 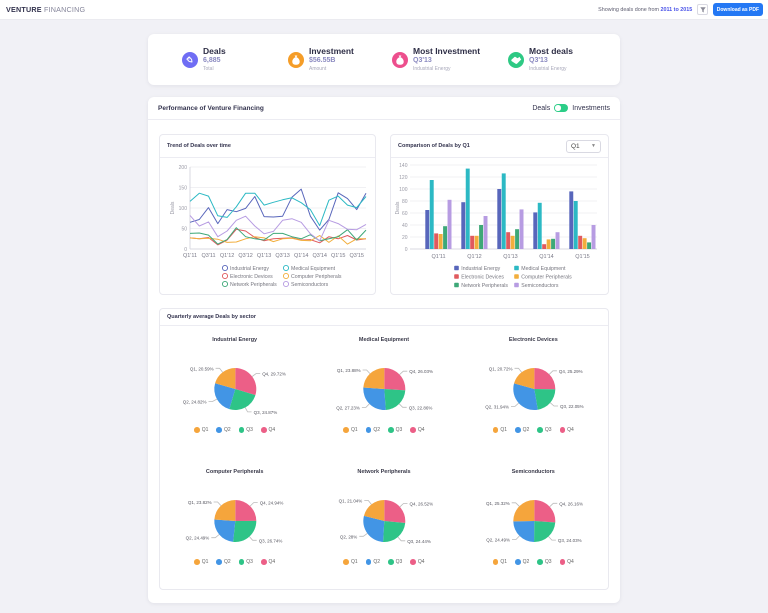 I want to click on svg-text: Q2, 31.94%, so click(x=497, y=406).